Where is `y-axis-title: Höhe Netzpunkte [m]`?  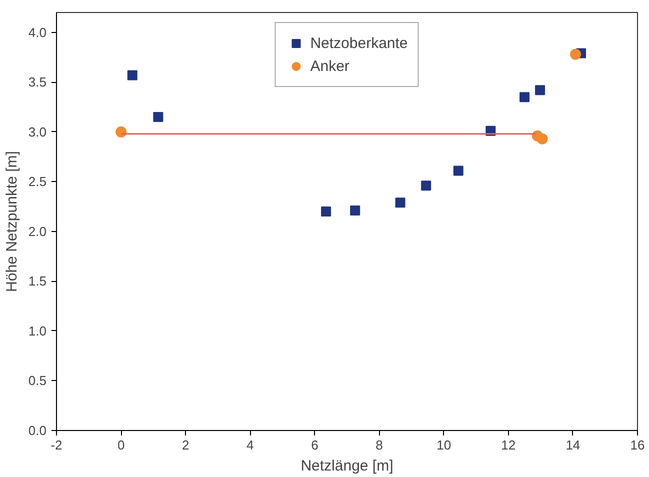 y-axis-title: Höhe Netzpunkte [m] is located at coordinates (11, 221).